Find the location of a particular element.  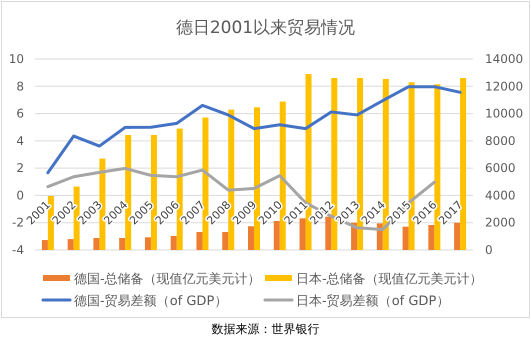

chart-title: 德日2001以来贸易情况 is located at coordinates (266, 28).